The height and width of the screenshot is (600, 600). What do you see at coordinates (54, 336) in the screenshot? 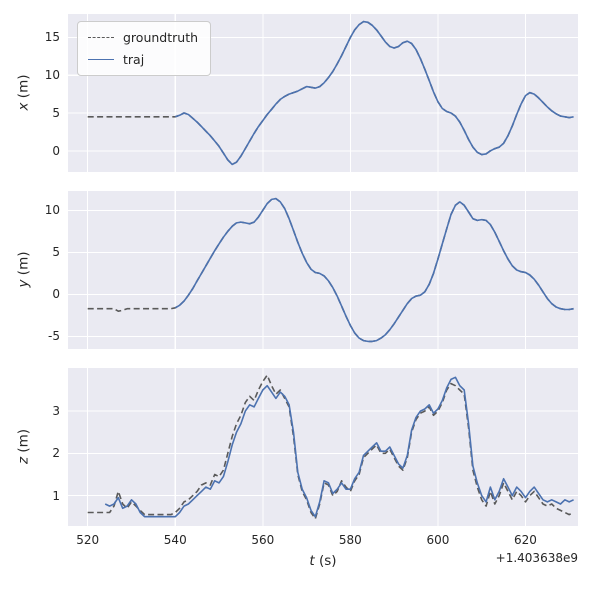
I see `y-tick-label: -5` at bounding box center [54, 336].